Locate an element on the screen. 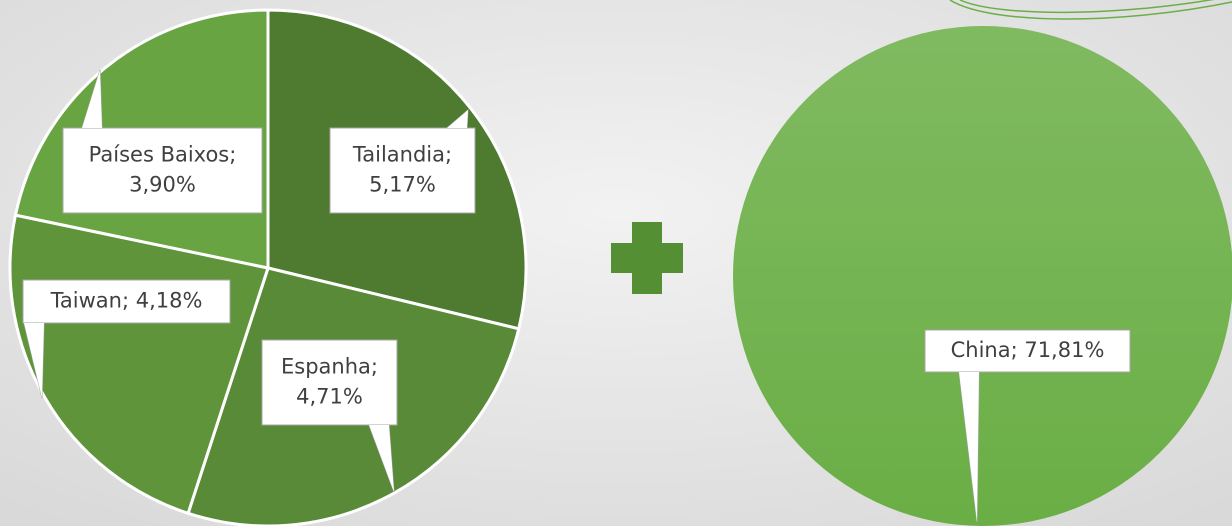 The width and height of the screenshot is (1232, 526). data-label-text: China; 71,81% is located at coordinates (1028, 350).